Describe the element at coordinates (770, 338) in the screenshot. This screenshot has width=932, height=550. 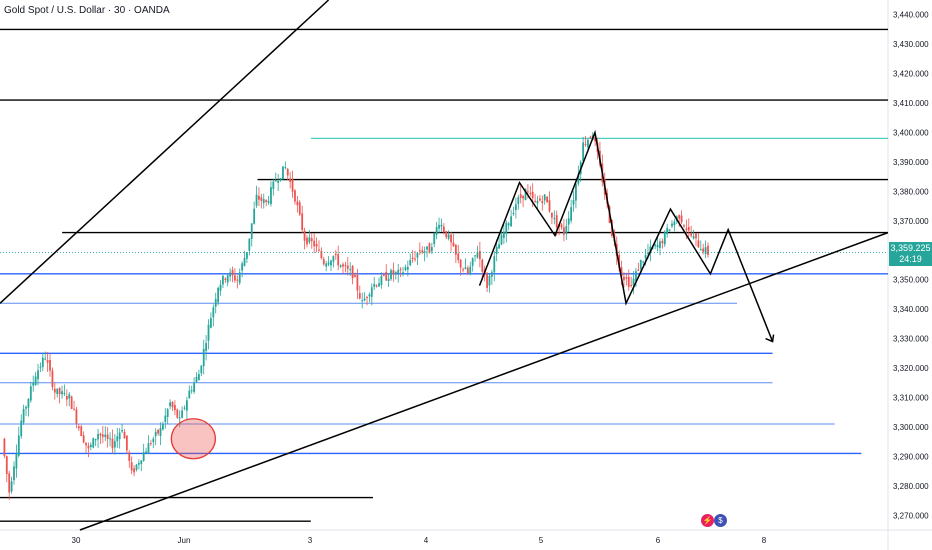
I see `projection-arrow-head` at that location.